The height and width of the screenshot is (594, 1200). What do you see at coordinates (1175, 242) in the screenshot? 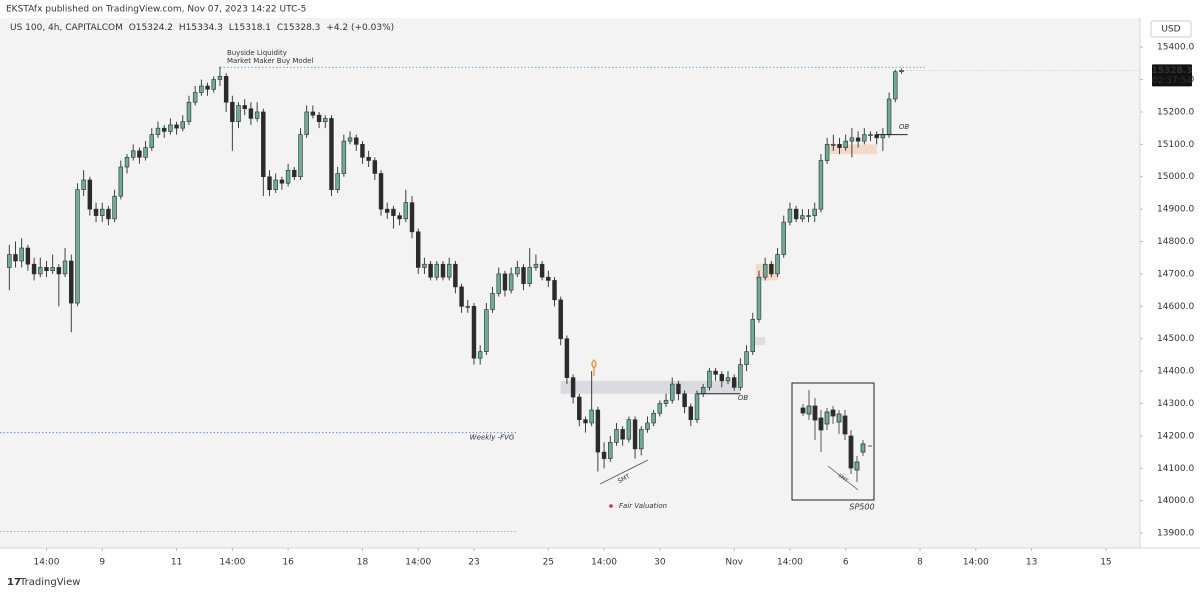
I see `y-tick-label: 14800.0` at bounding box center [1175, 242].